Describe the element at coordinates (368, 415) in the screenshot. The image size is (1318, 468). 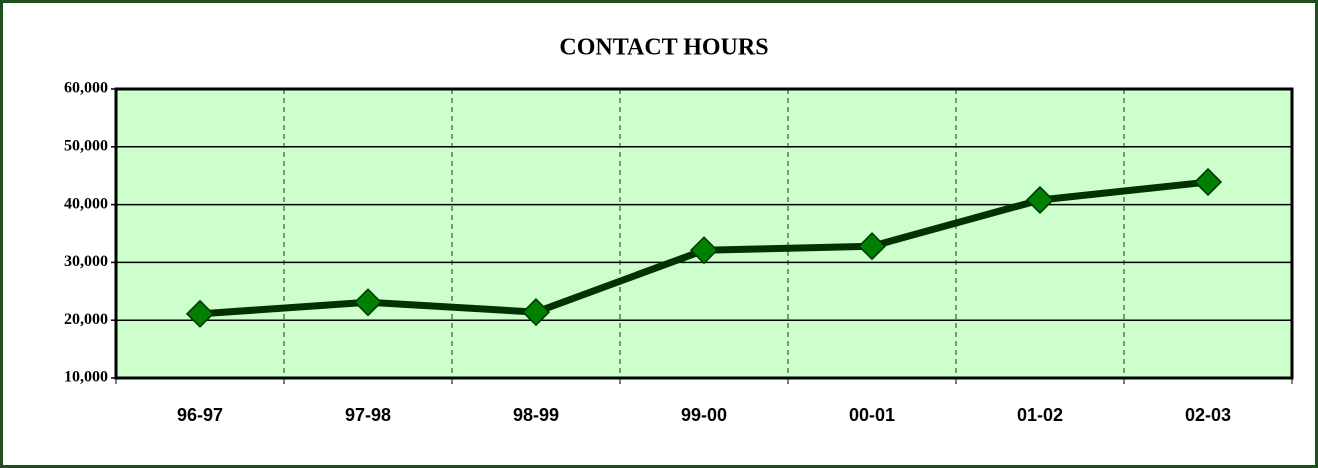
I see `x-tick-label: 97-98` at that location.